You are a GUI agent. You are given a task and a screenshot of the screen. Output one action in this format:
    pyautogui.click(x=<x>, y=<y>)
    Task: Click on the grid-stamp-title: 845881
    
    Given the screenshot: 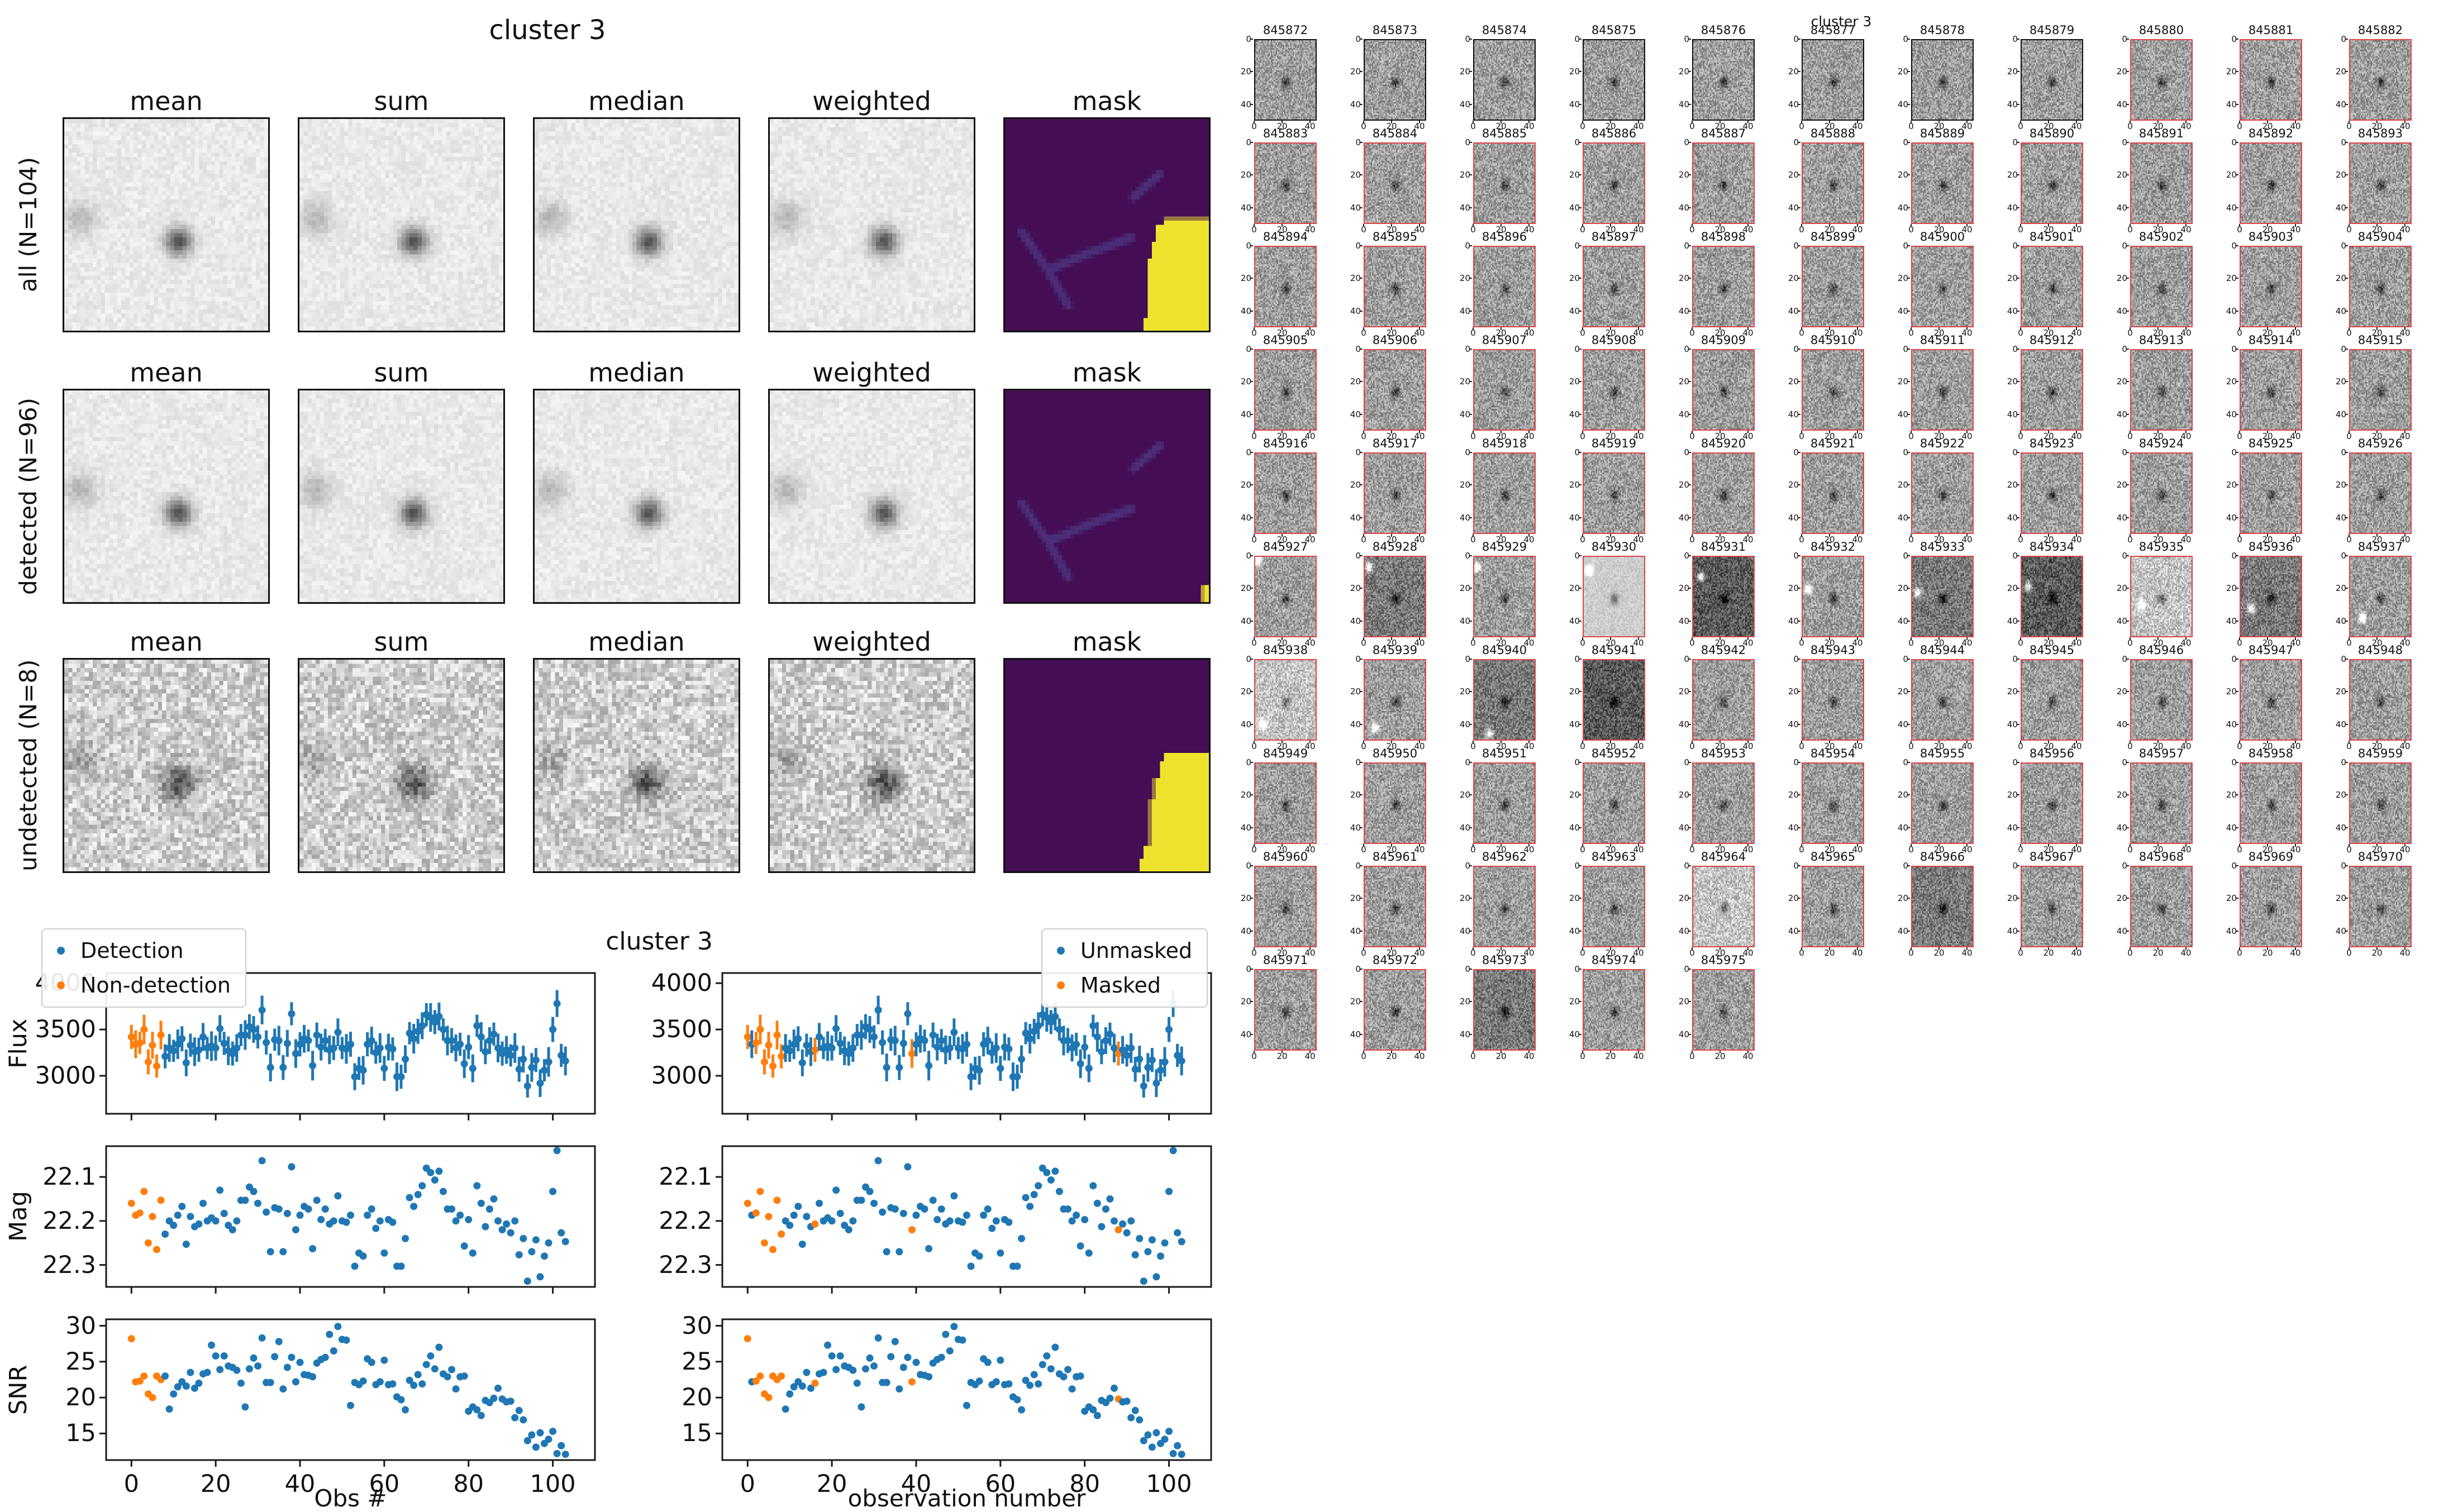 What is the action you would take?
    pyautogui.click(x=2271, y=30)
    